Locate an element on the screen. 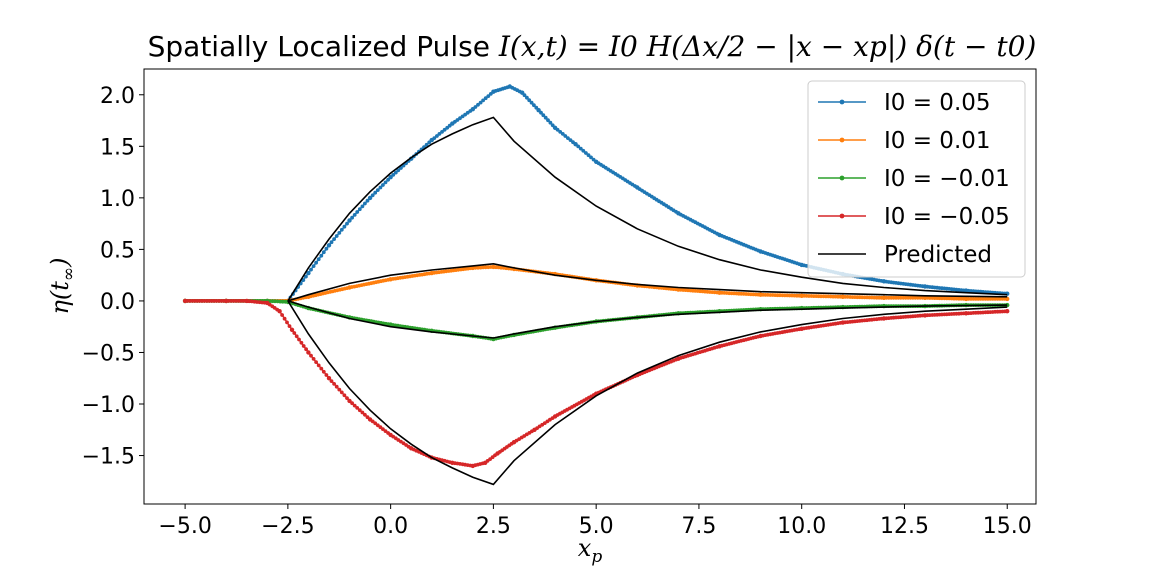 The width and height of the screenshot is (1152, 576). y-tick-label: 2.0 is located at coordinates (117, 96).